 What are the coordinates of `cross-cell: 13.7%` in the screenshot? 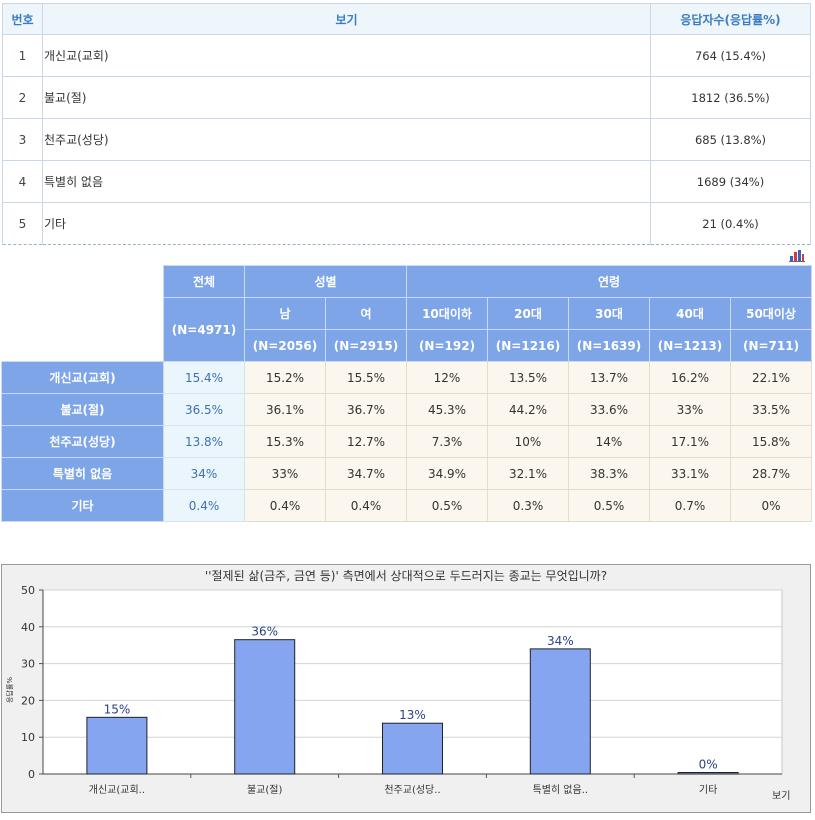 It's located at (609, 377).